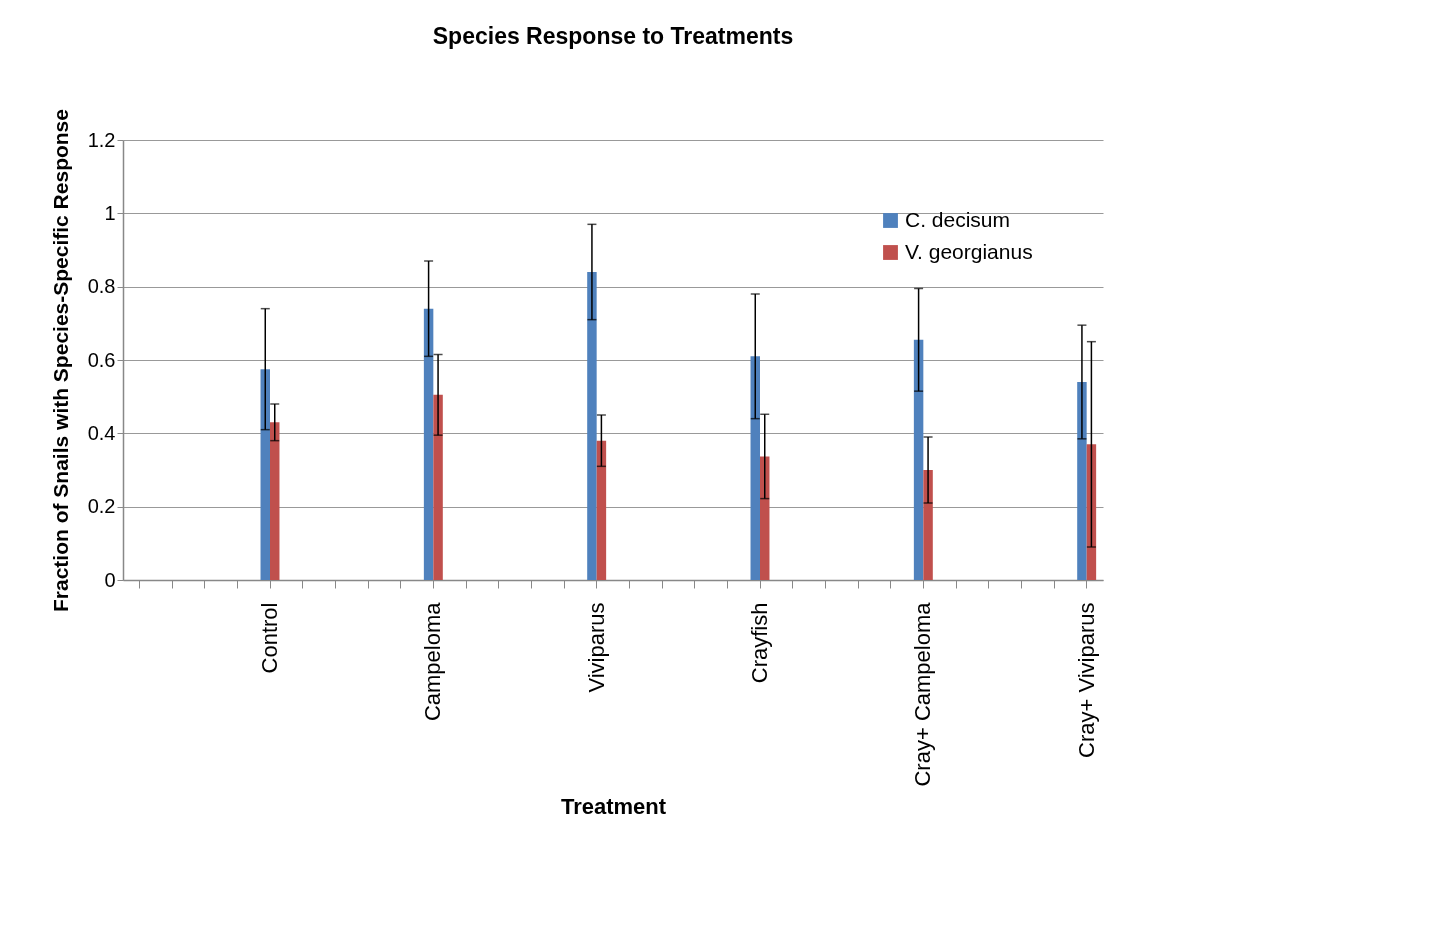 The height and width of the screenshot is (932, 1431). I want to click on x-tick-label: Crayfish, so click(759, 643).